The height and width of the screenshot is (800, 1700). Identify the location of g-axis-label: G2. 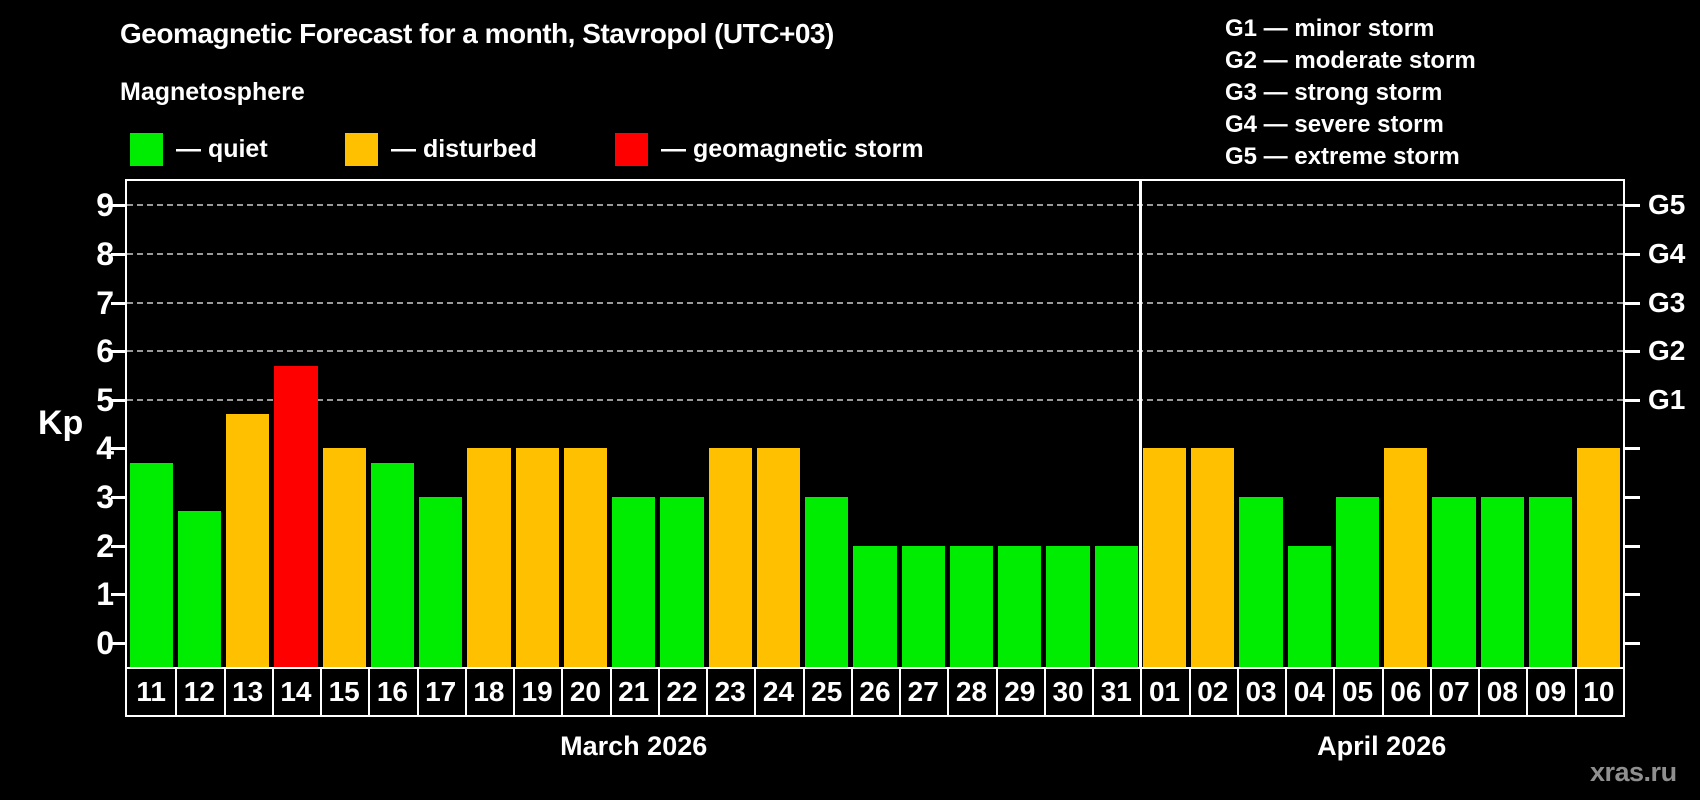
(1667, 351).